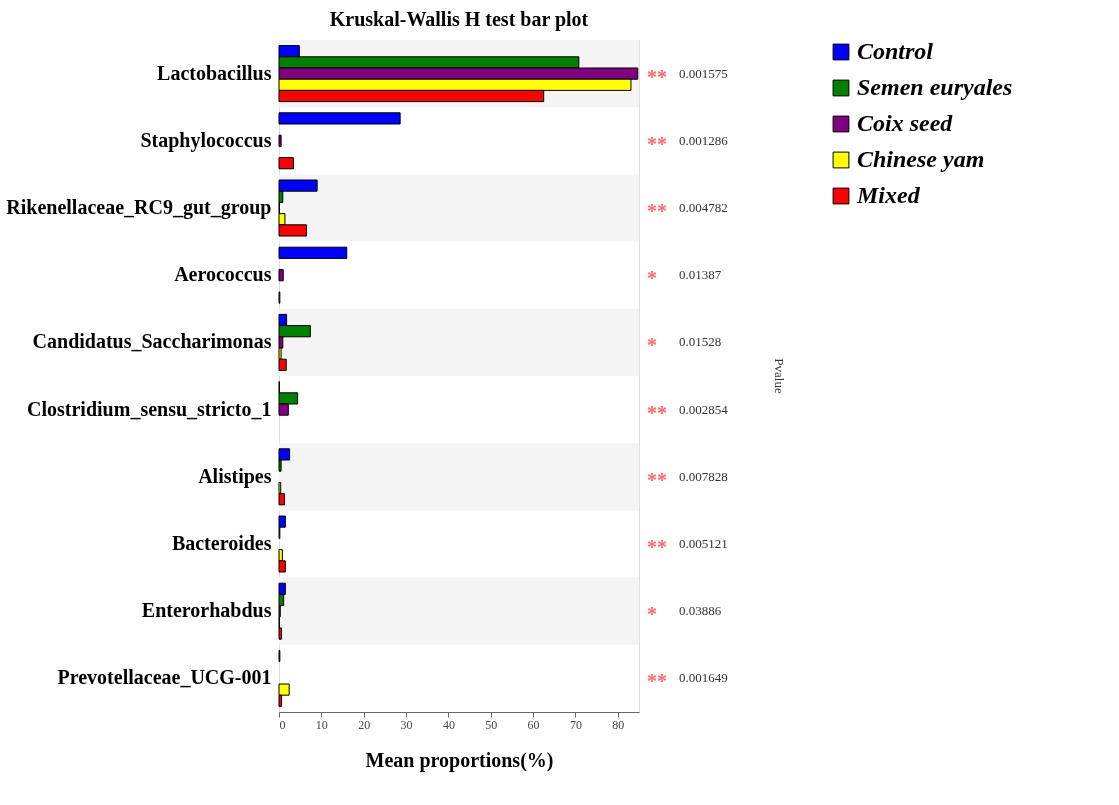  I want to click on legend-label: Semen euryales, so click(935, 87).